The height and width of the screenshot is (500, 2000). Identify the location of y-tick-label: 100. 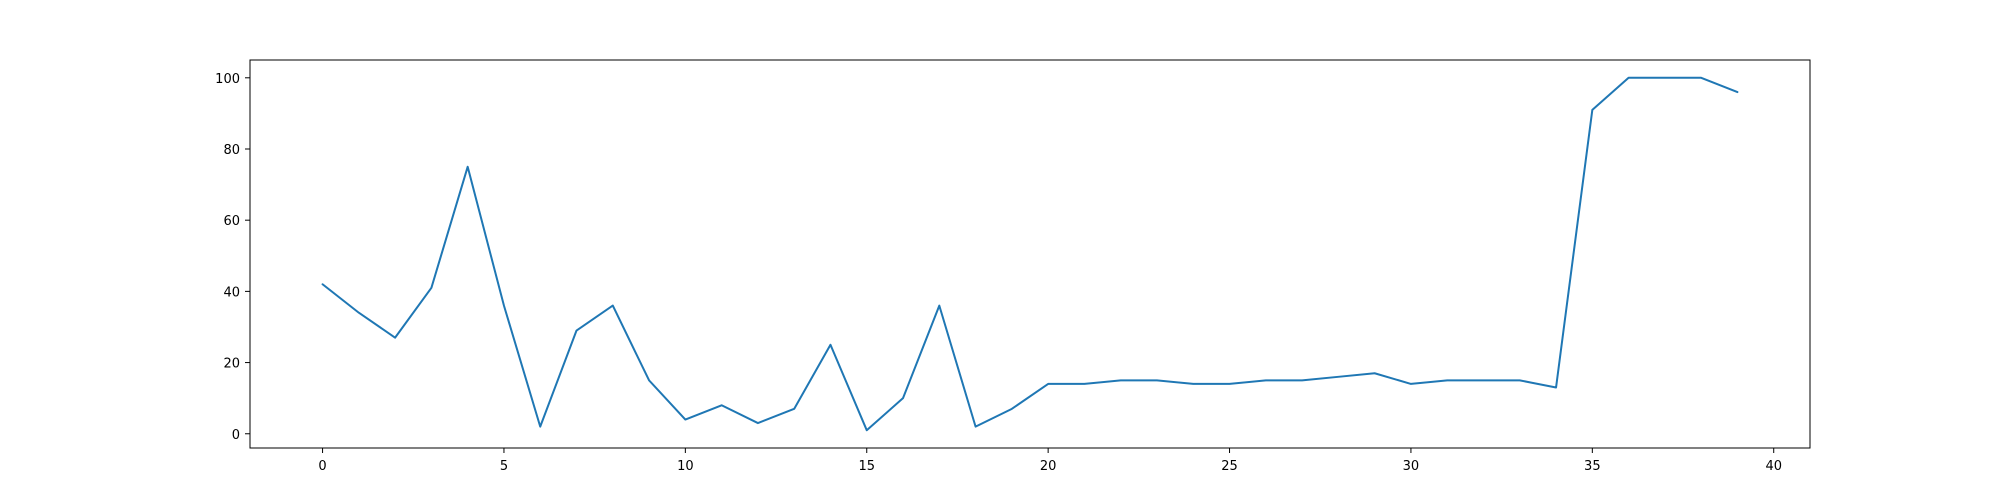
(227, 79).